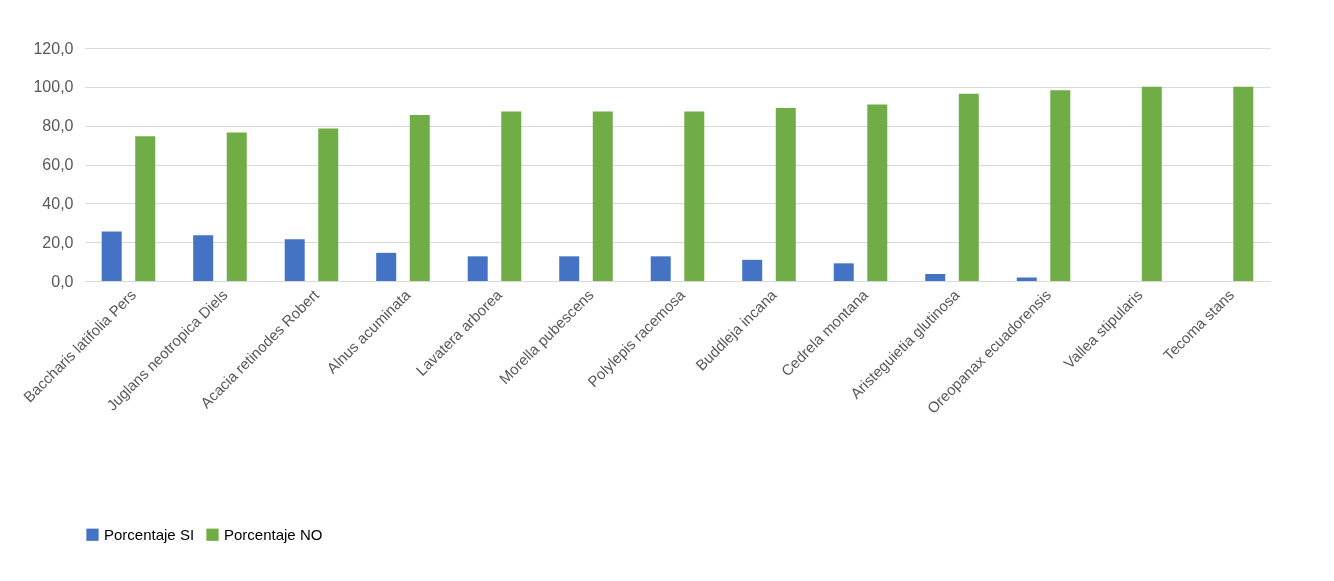 The image size is (1334, 581). Describe the element at coordinates (58, 203) in the screenshot. I see `y-tick-label: 40,0` at that location.